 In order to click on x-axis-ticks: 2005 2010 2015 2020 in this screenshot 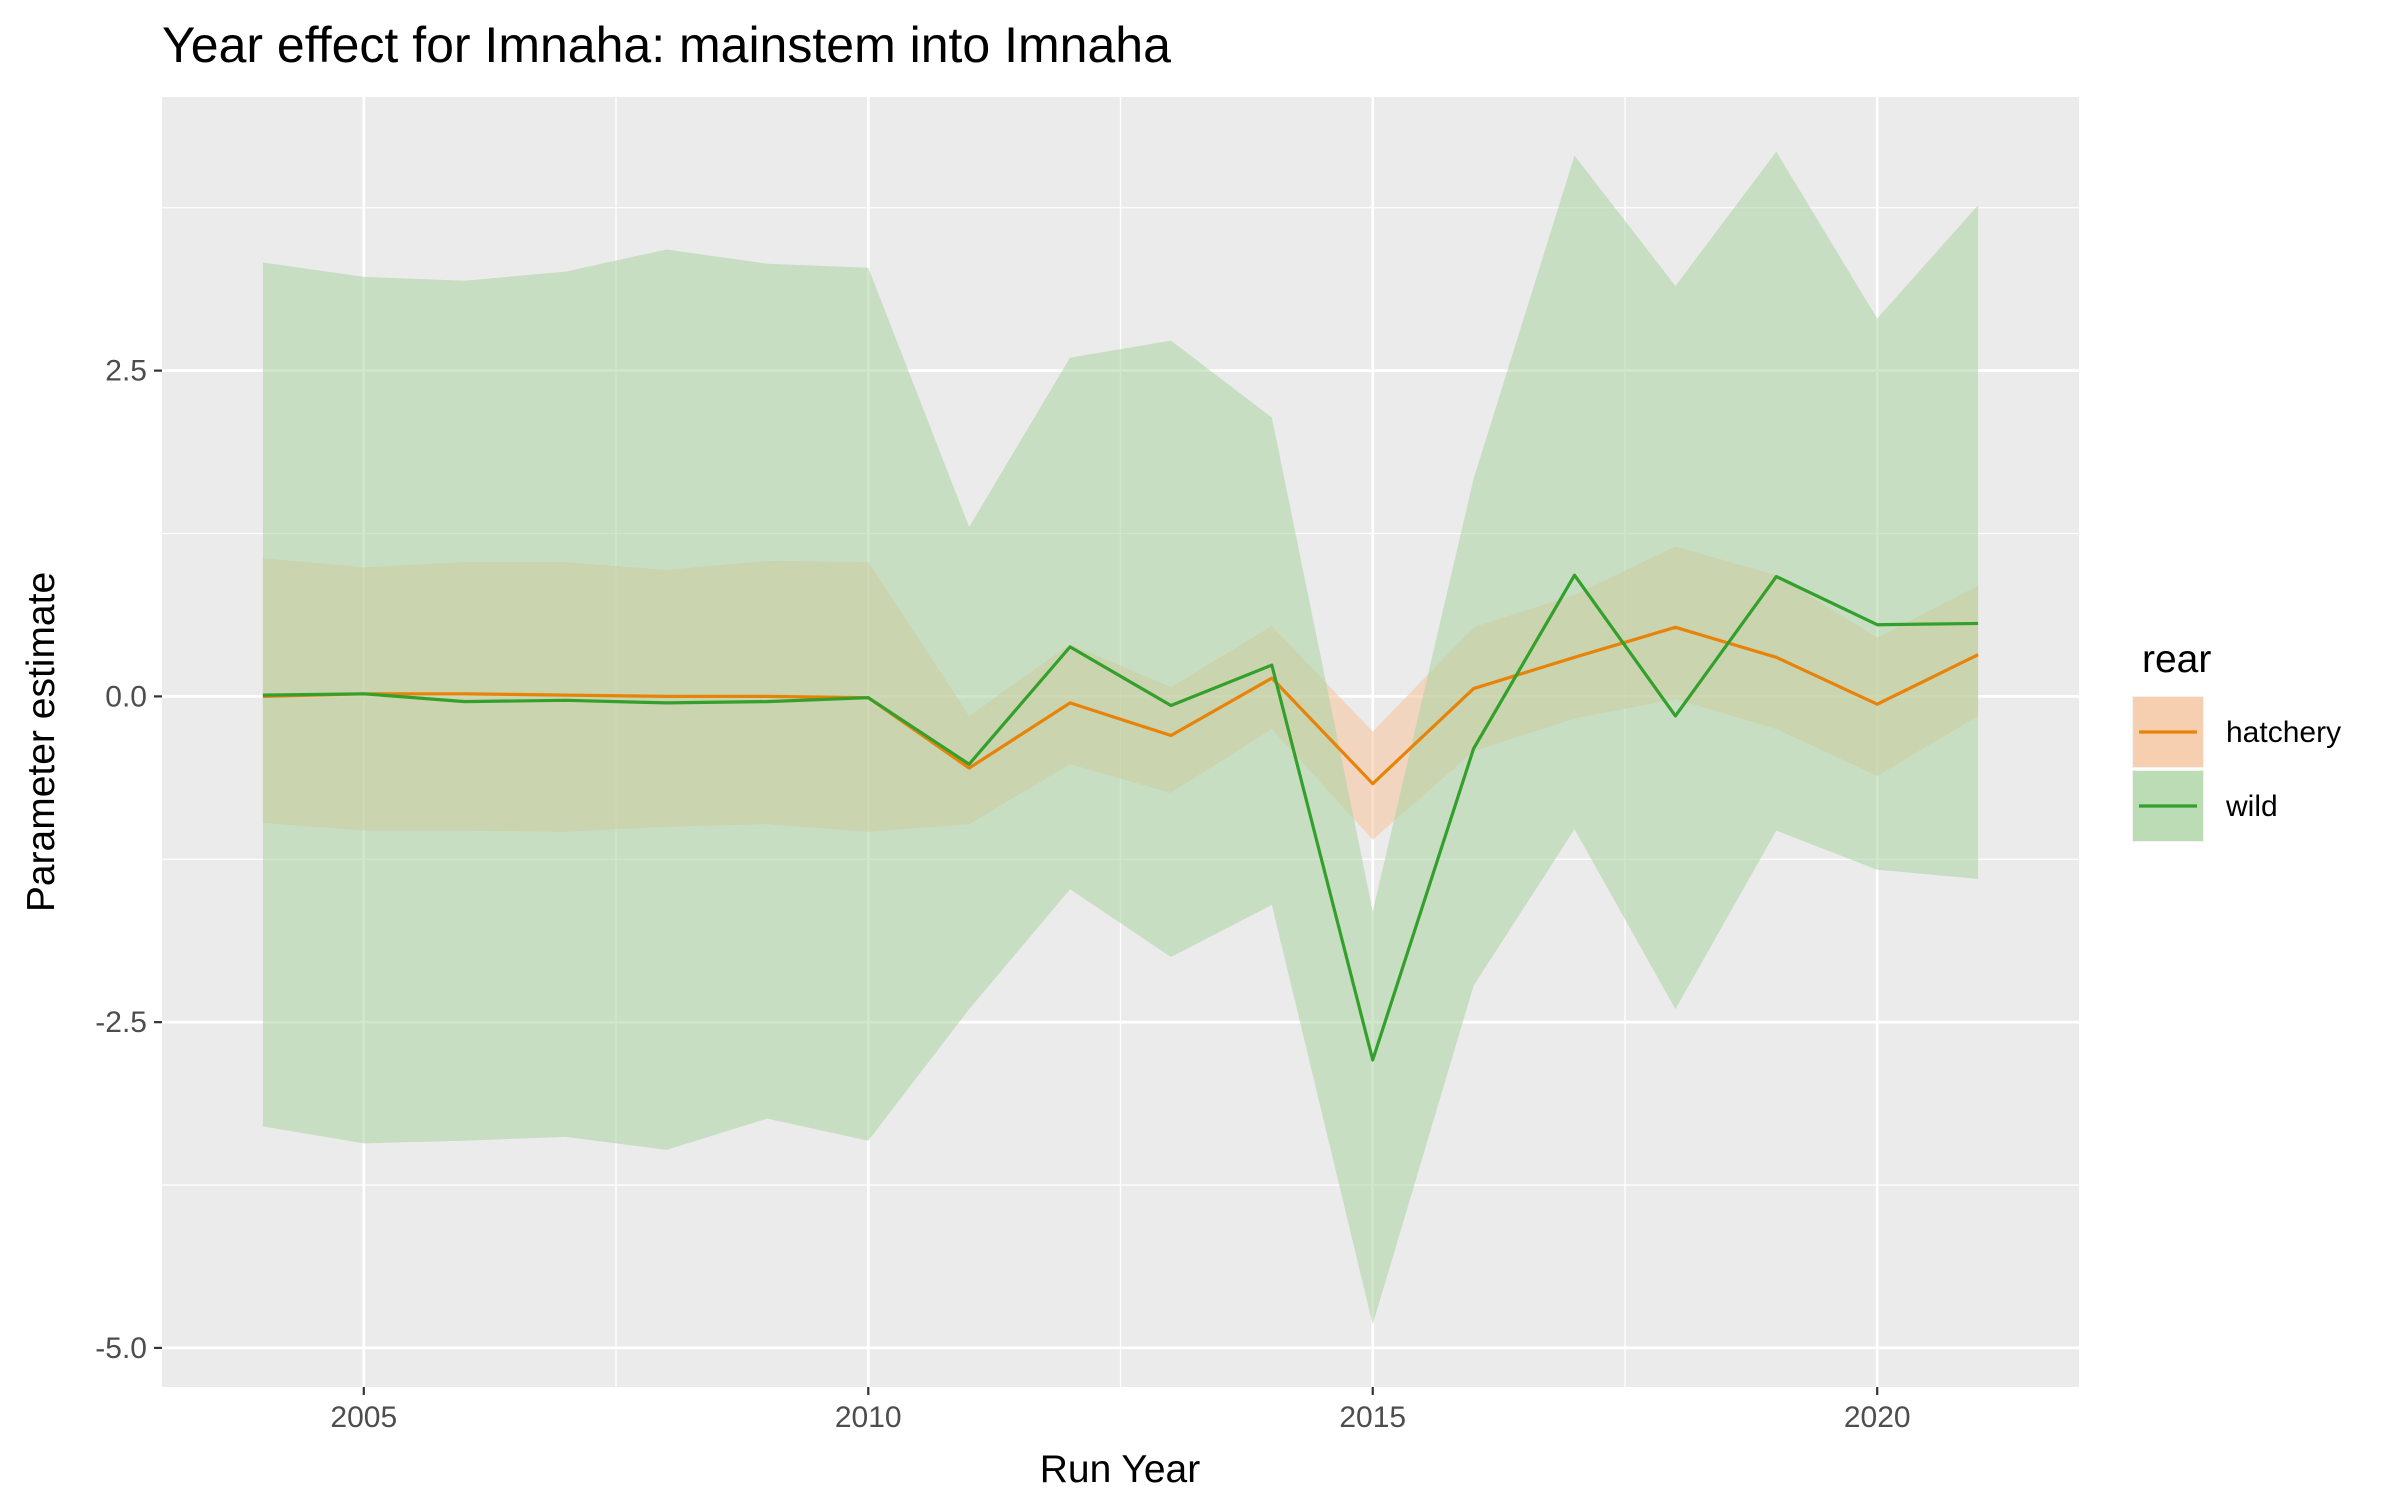, I will do `click(1120, 1410)`.